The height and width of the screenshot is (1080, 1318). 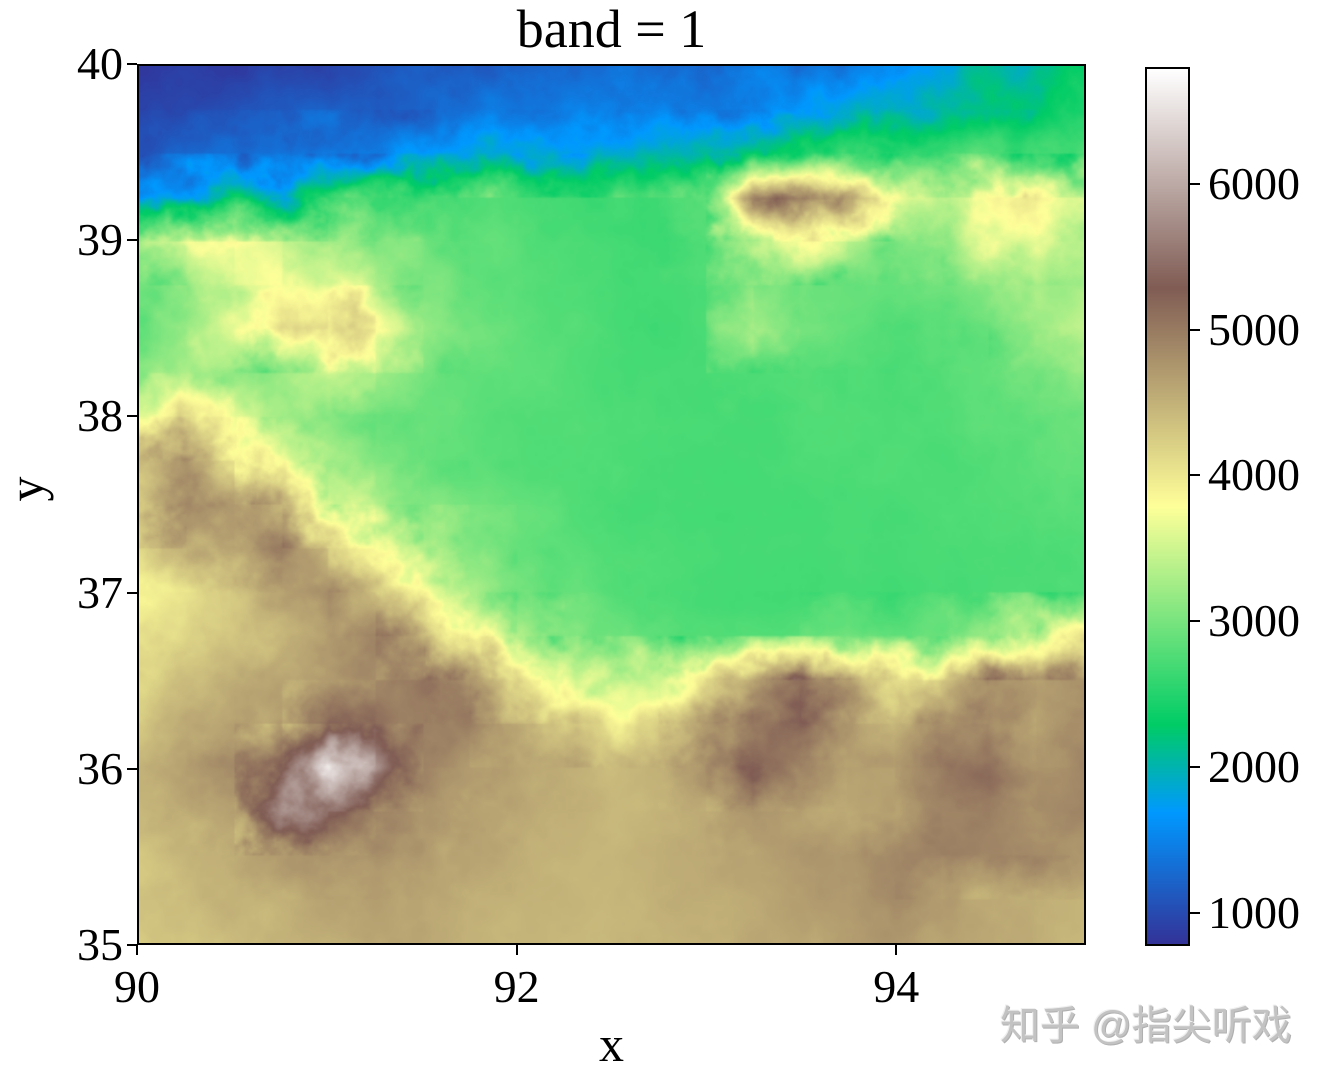 I want to click on y-tick-label: 40, so click(x=100, y=63).